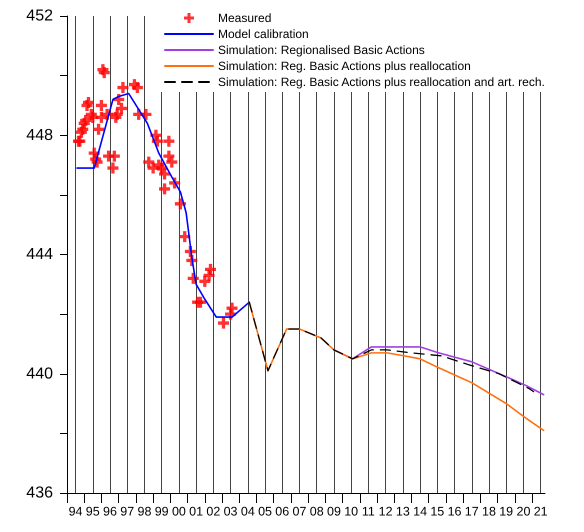 The width and height of the screenshot is (584, 532). Describe the element at coordinates (471, 511) in the screenshot. I see `x-tick-label: 17` at that location.